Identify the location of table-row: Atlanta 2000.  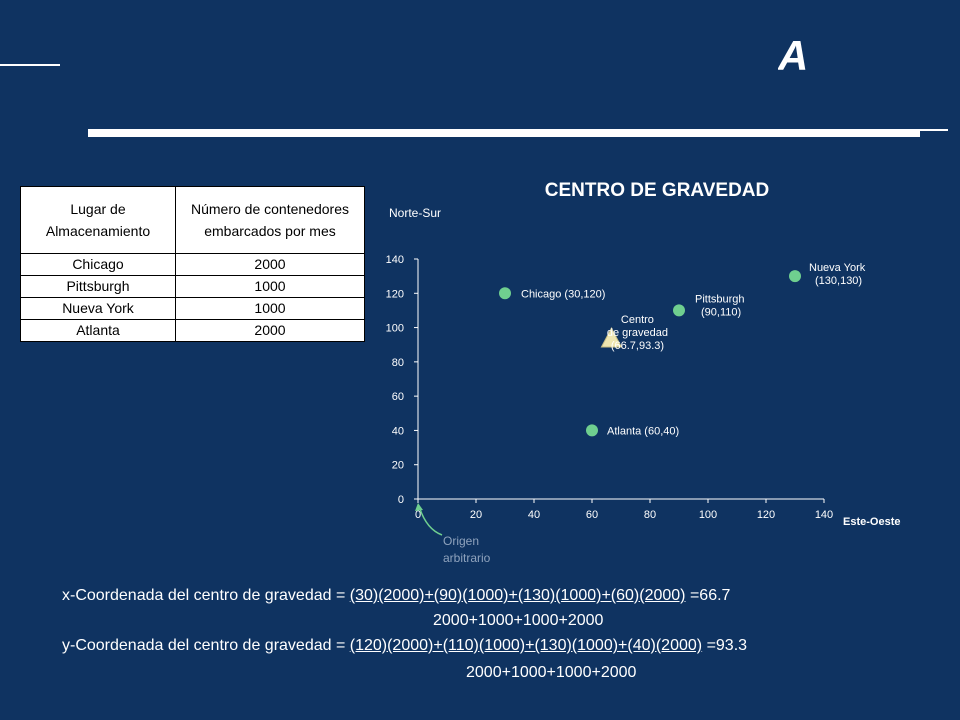
(192, 330).